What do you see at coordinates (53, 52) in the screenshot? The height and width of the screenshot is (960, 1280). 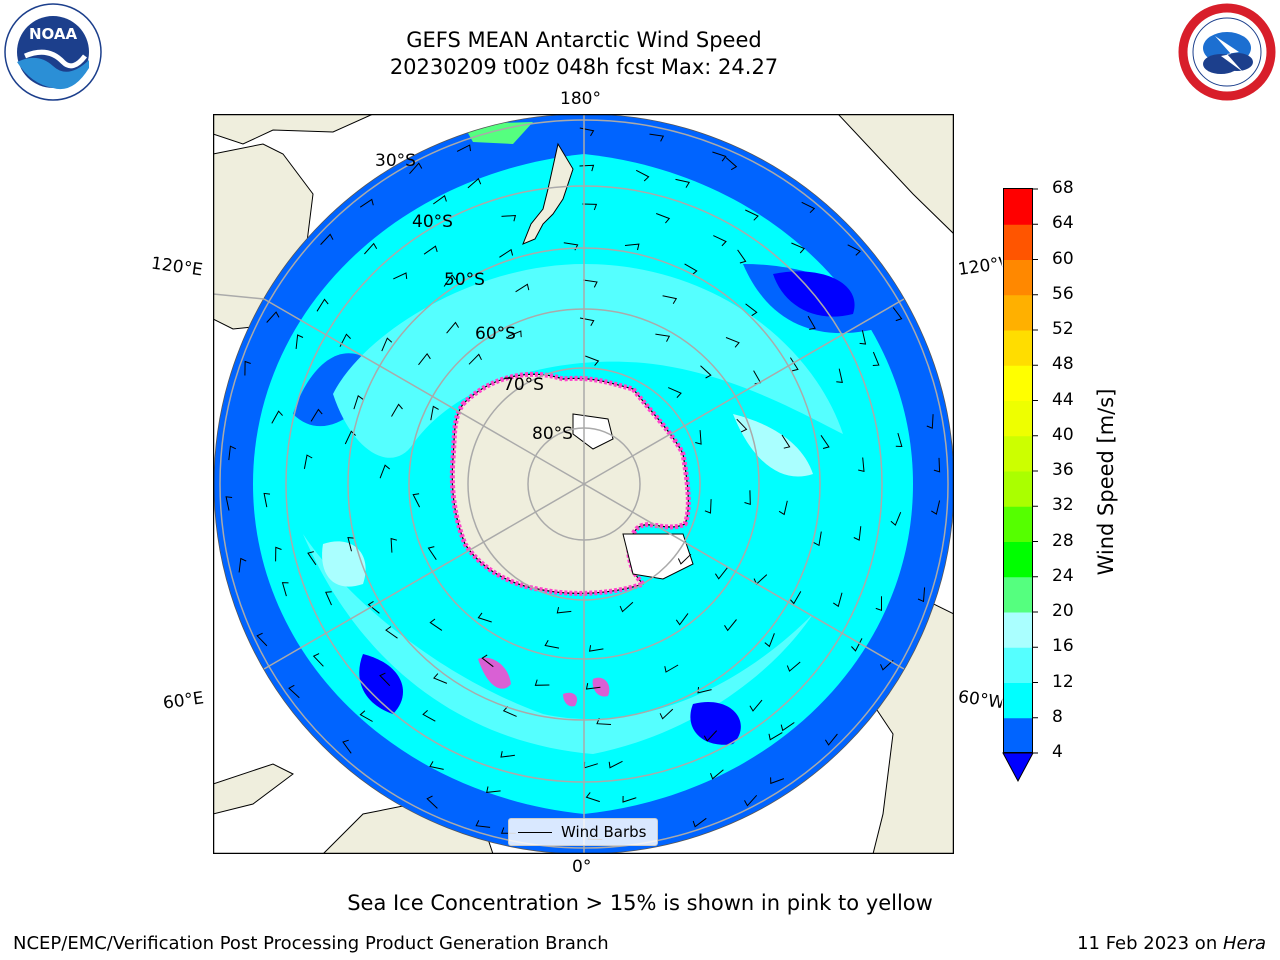 I see `noaa-logo: NOAA` at bounding box center [53, 52].